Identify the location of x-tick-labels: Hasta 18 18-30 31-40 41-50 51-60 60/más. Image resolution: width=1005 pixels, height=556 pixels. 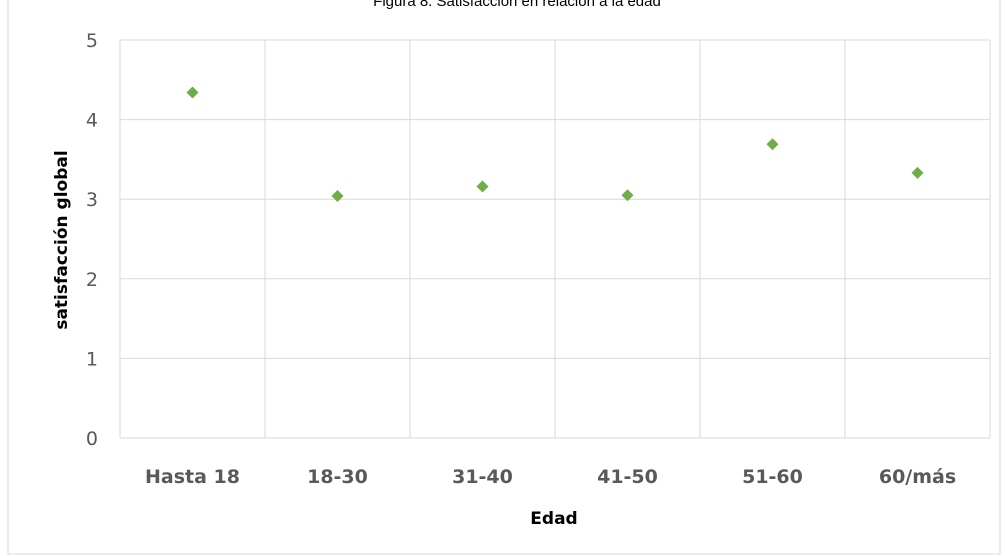
(550, 477).